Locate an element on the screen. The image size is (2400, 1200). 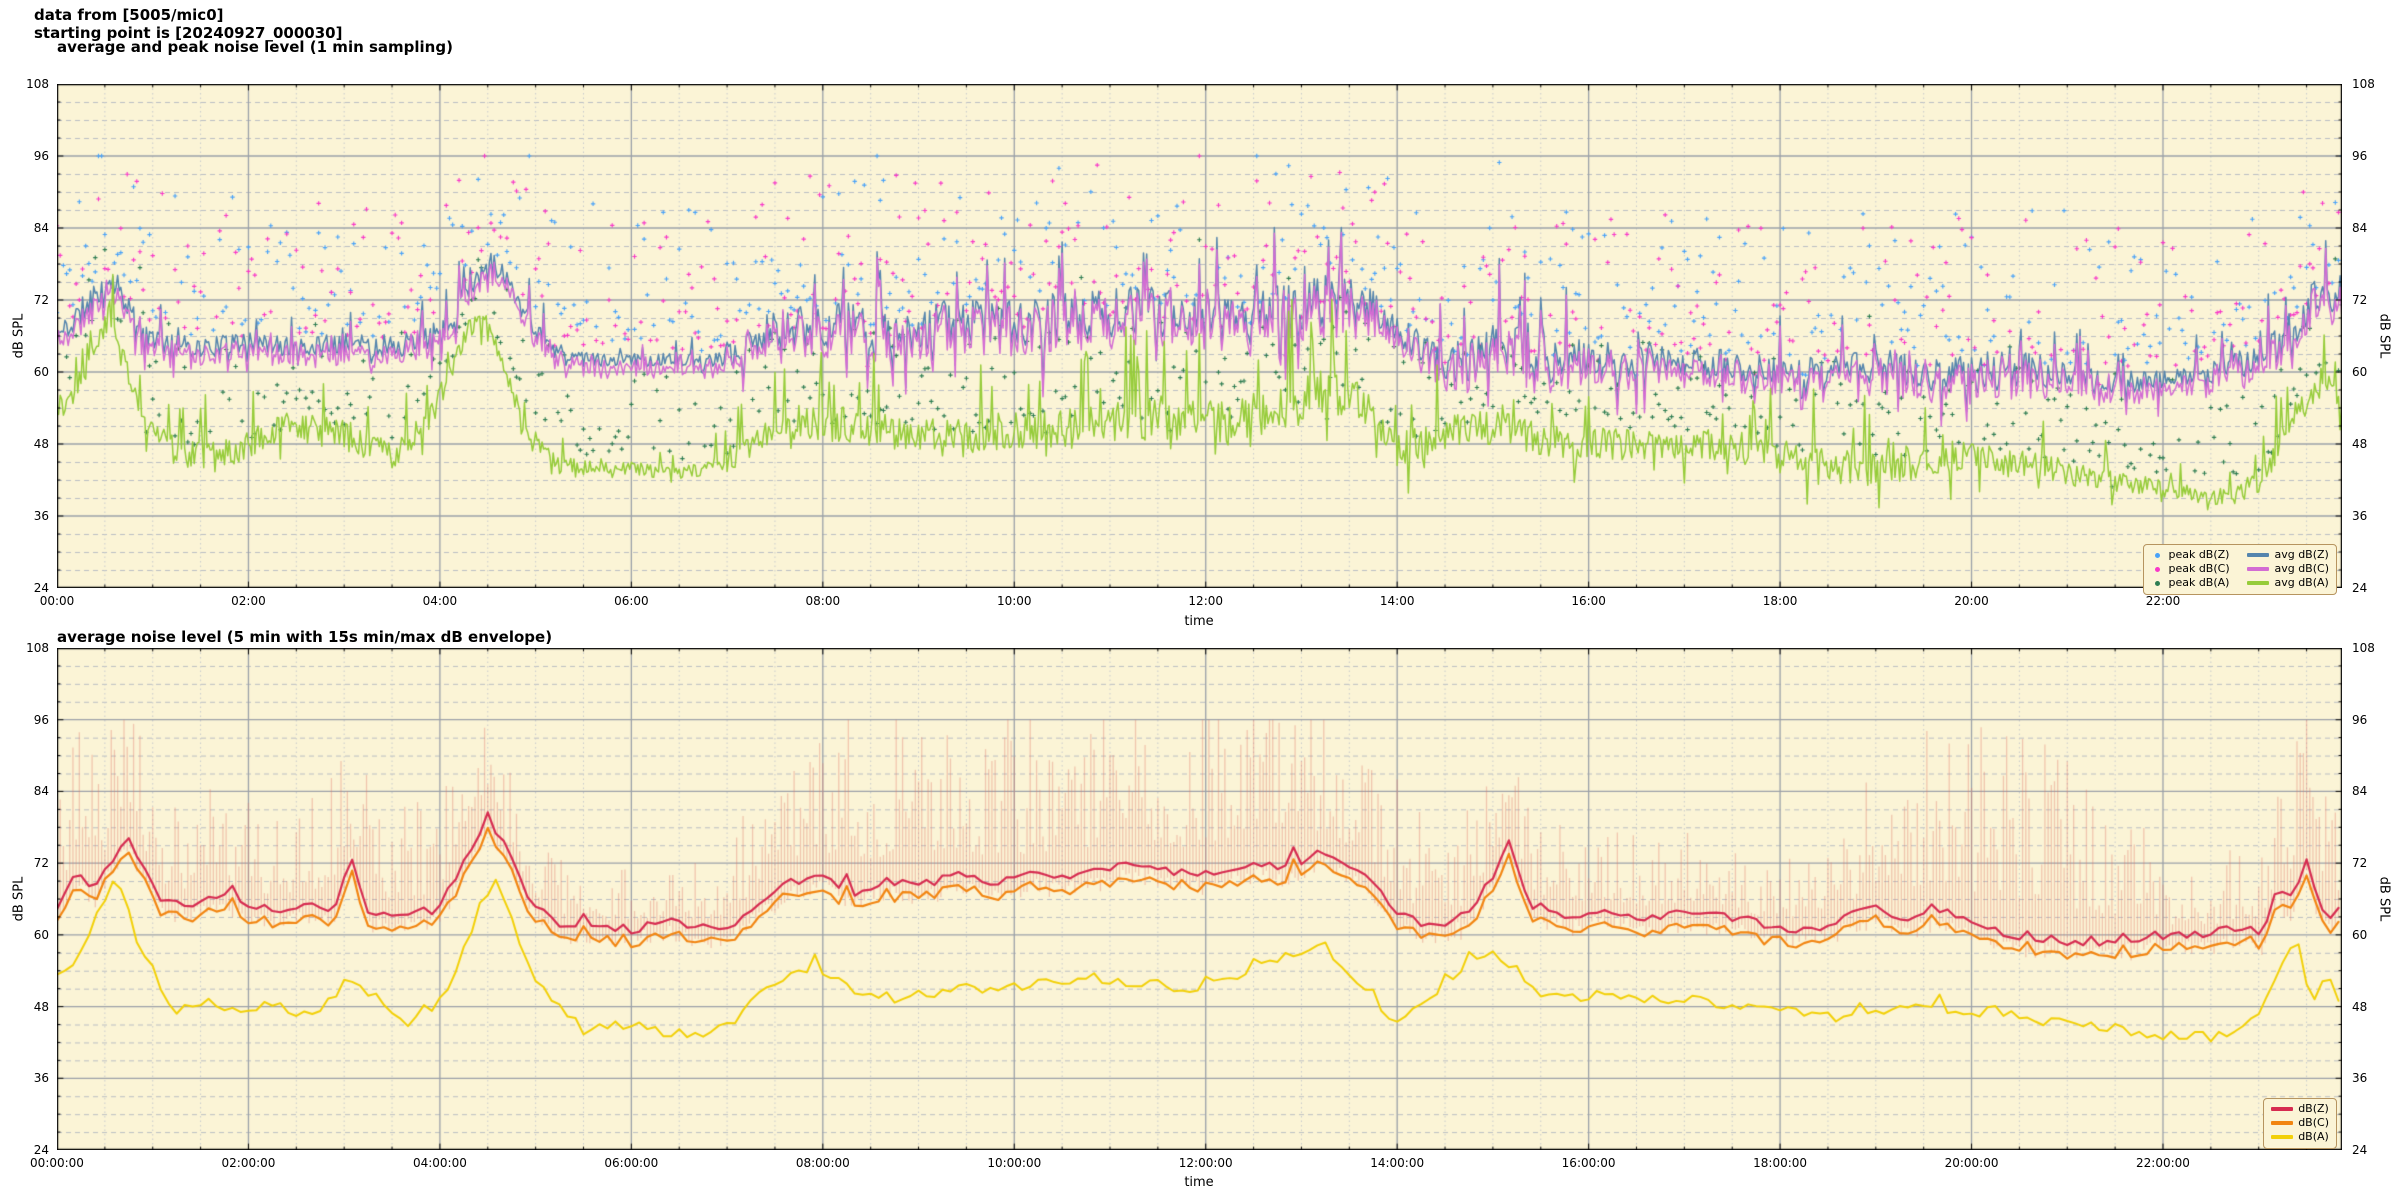
x-tick-label: 16:00 is located at coordinates (1588, 601).